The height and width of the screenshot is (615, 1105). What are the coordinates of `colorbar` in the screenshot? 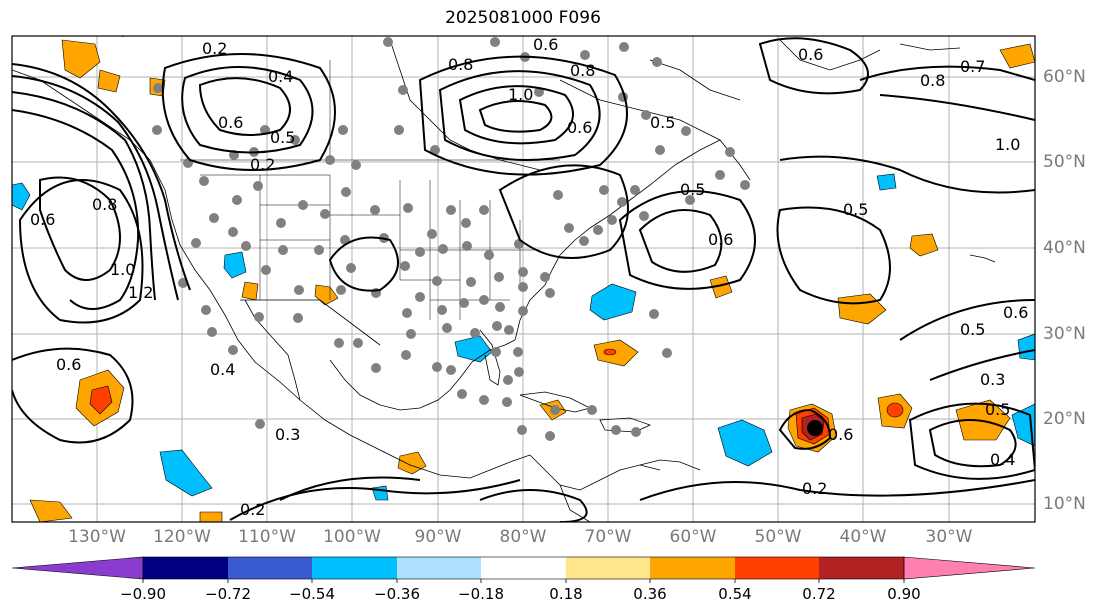 It's located at (523, 569).